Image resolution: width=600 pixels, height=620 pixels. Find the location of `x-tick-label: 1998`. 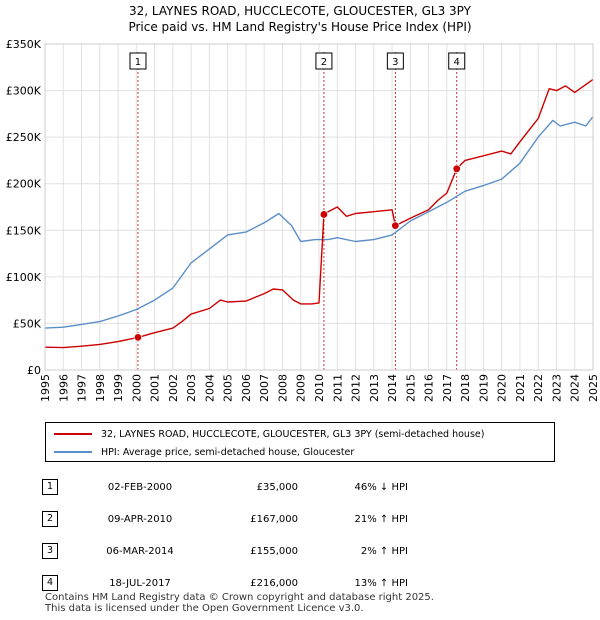

x-tick-label: 1998 is located at coordinates (100, 388).